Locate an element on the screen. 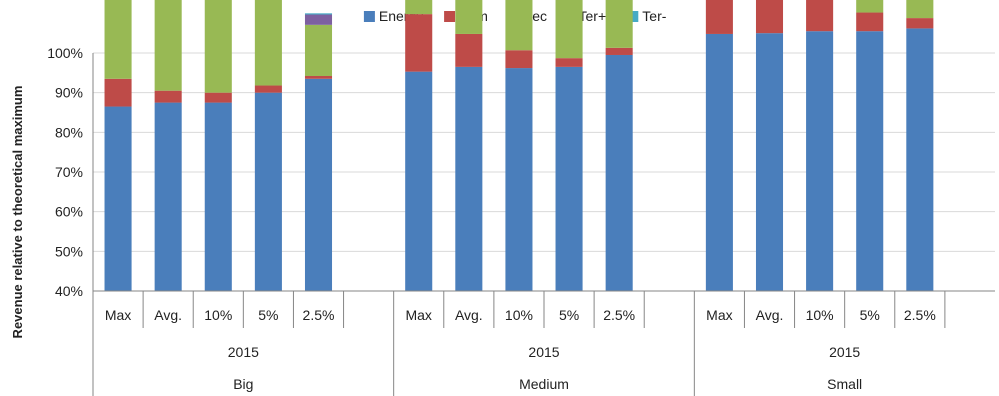 This screenshot has width=999, height=396. y-tick-label: 80% is located at coordinates (69, 132).